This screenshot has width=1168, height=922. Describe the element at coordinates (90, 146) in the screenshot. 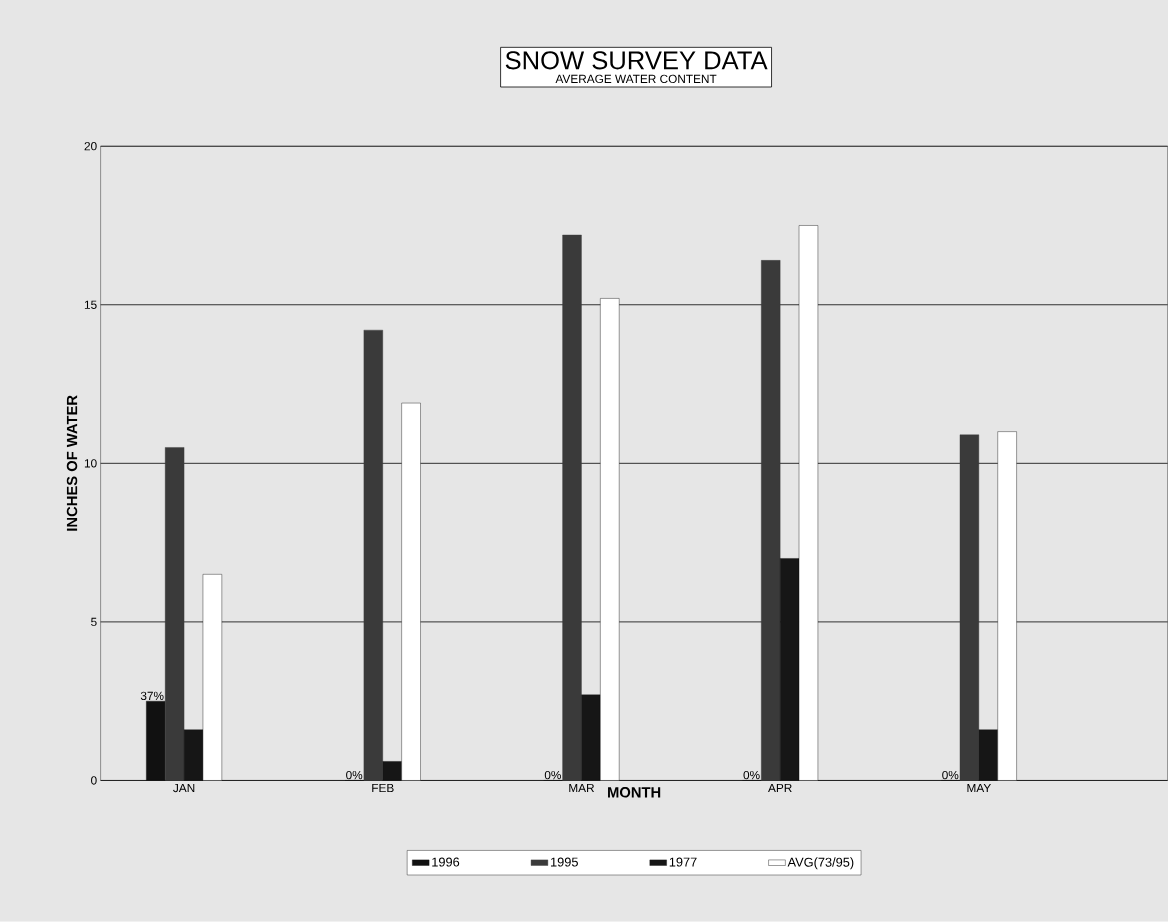

I see `y-tick-label: 20` at that location.